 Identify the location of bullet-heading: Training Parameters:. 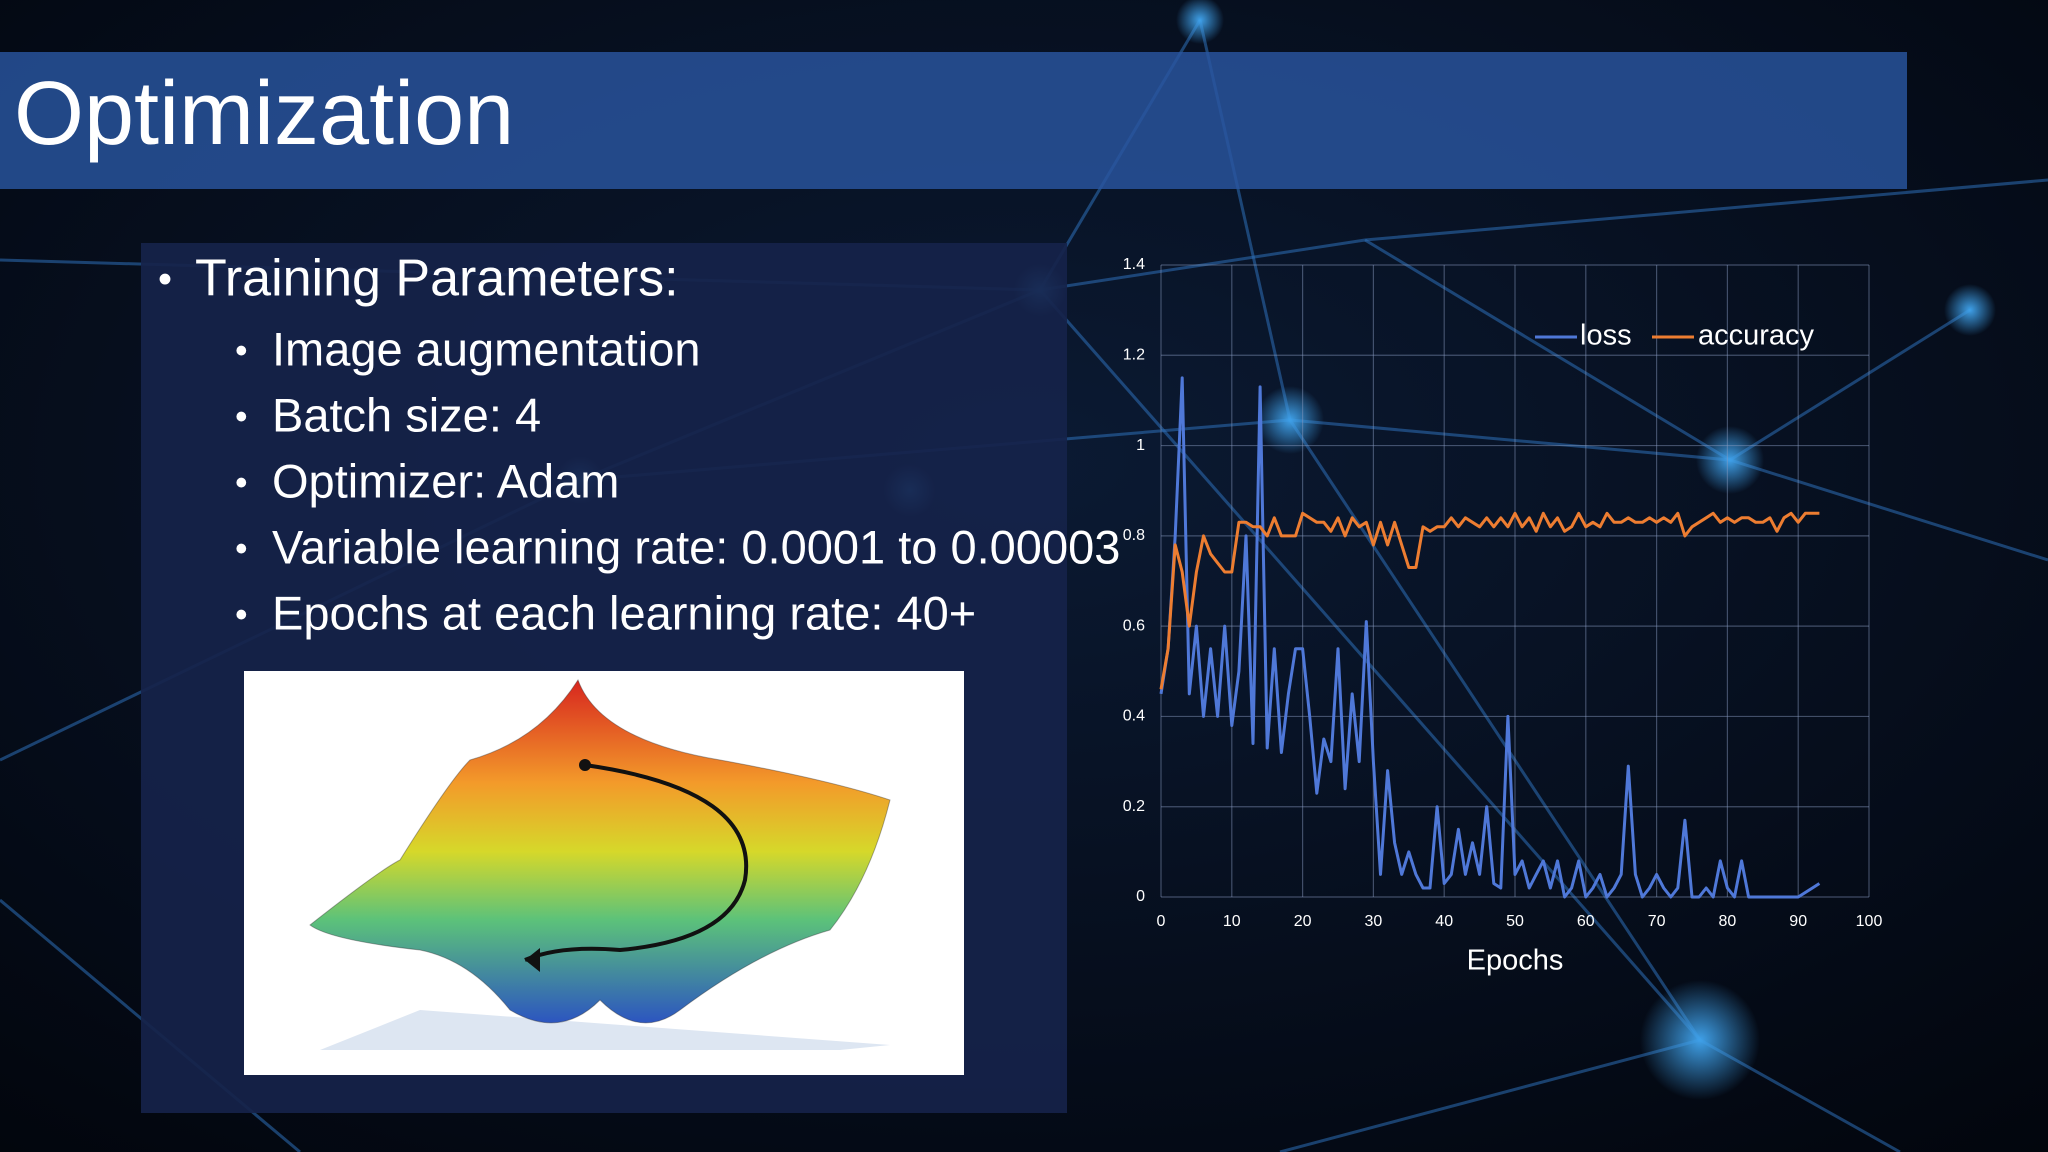
(437, 279).